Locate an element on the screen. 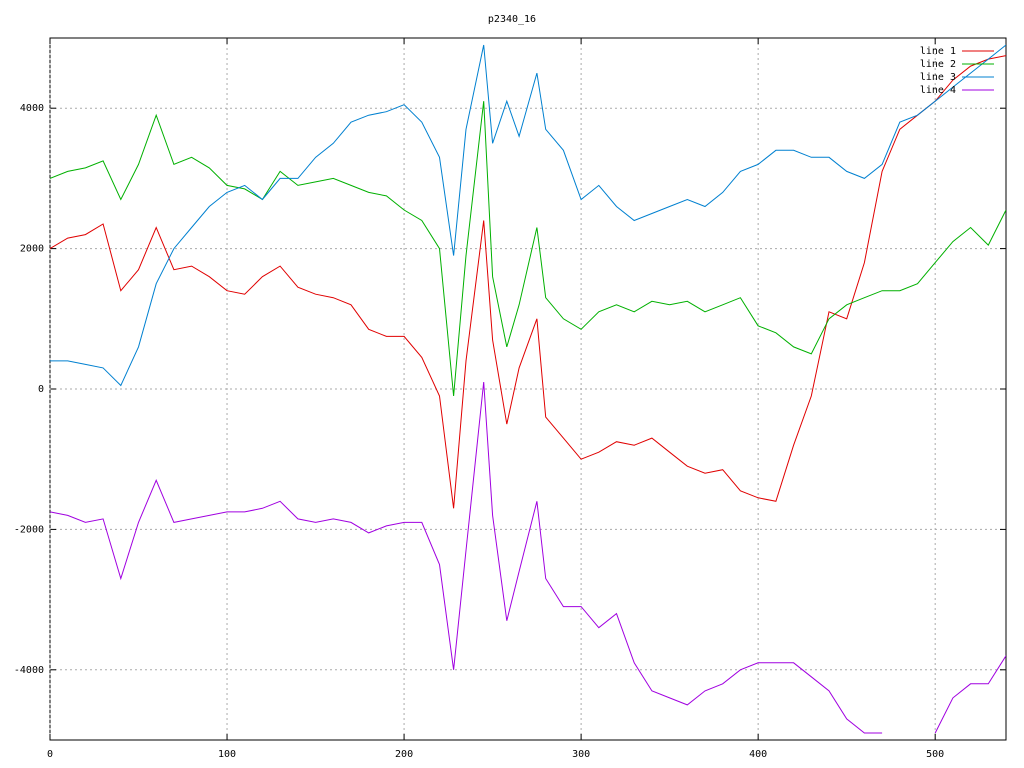  x-tick-label: 0 is located at coordinates (50, 754).